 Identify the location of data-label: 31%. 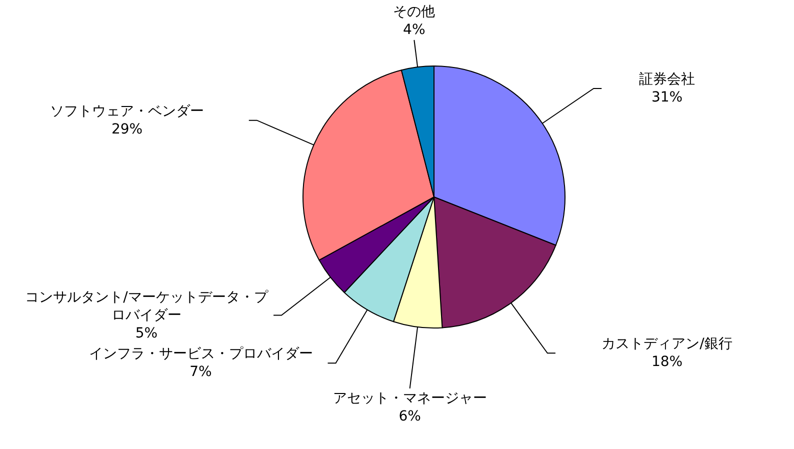
(667, 98).